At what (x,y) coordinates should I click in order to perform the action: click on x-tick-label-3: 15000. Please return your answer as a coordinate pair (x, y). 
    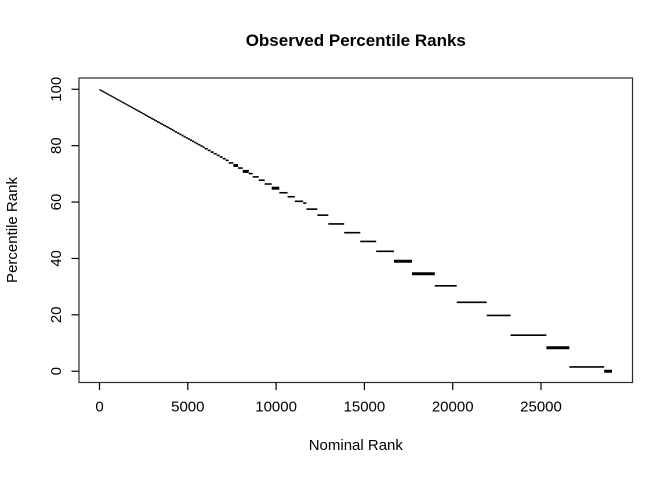
    Looking at the image, I should click on (365, 407).